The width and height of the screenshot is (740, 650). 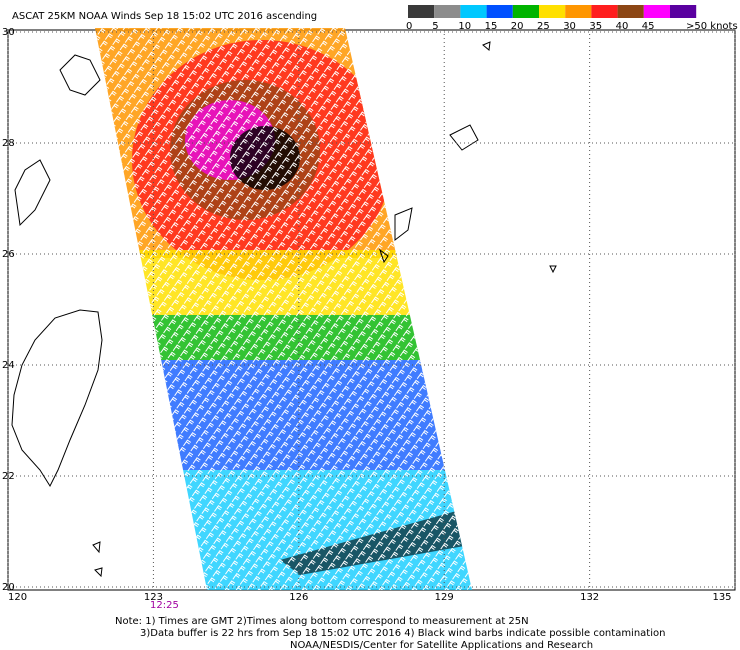 What do you see at coordinates (517, 26) in the screenshot?
I see `scale-label: 20` at bounding box center [517, 26].